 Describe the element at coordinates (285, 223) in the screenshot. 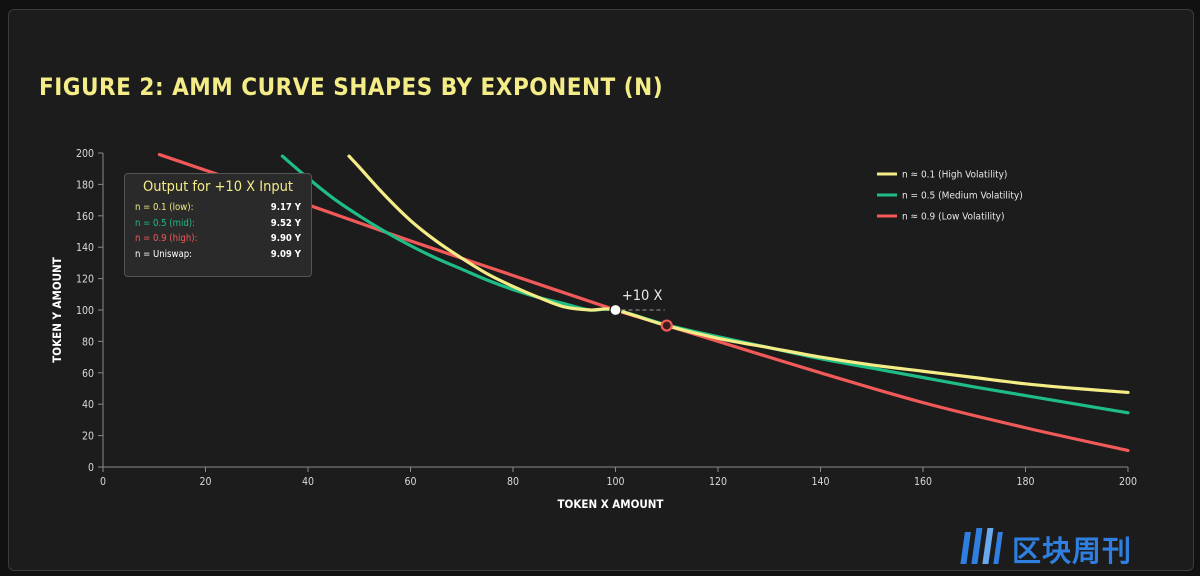

I see `output-value: 9.52 Y` at that location.